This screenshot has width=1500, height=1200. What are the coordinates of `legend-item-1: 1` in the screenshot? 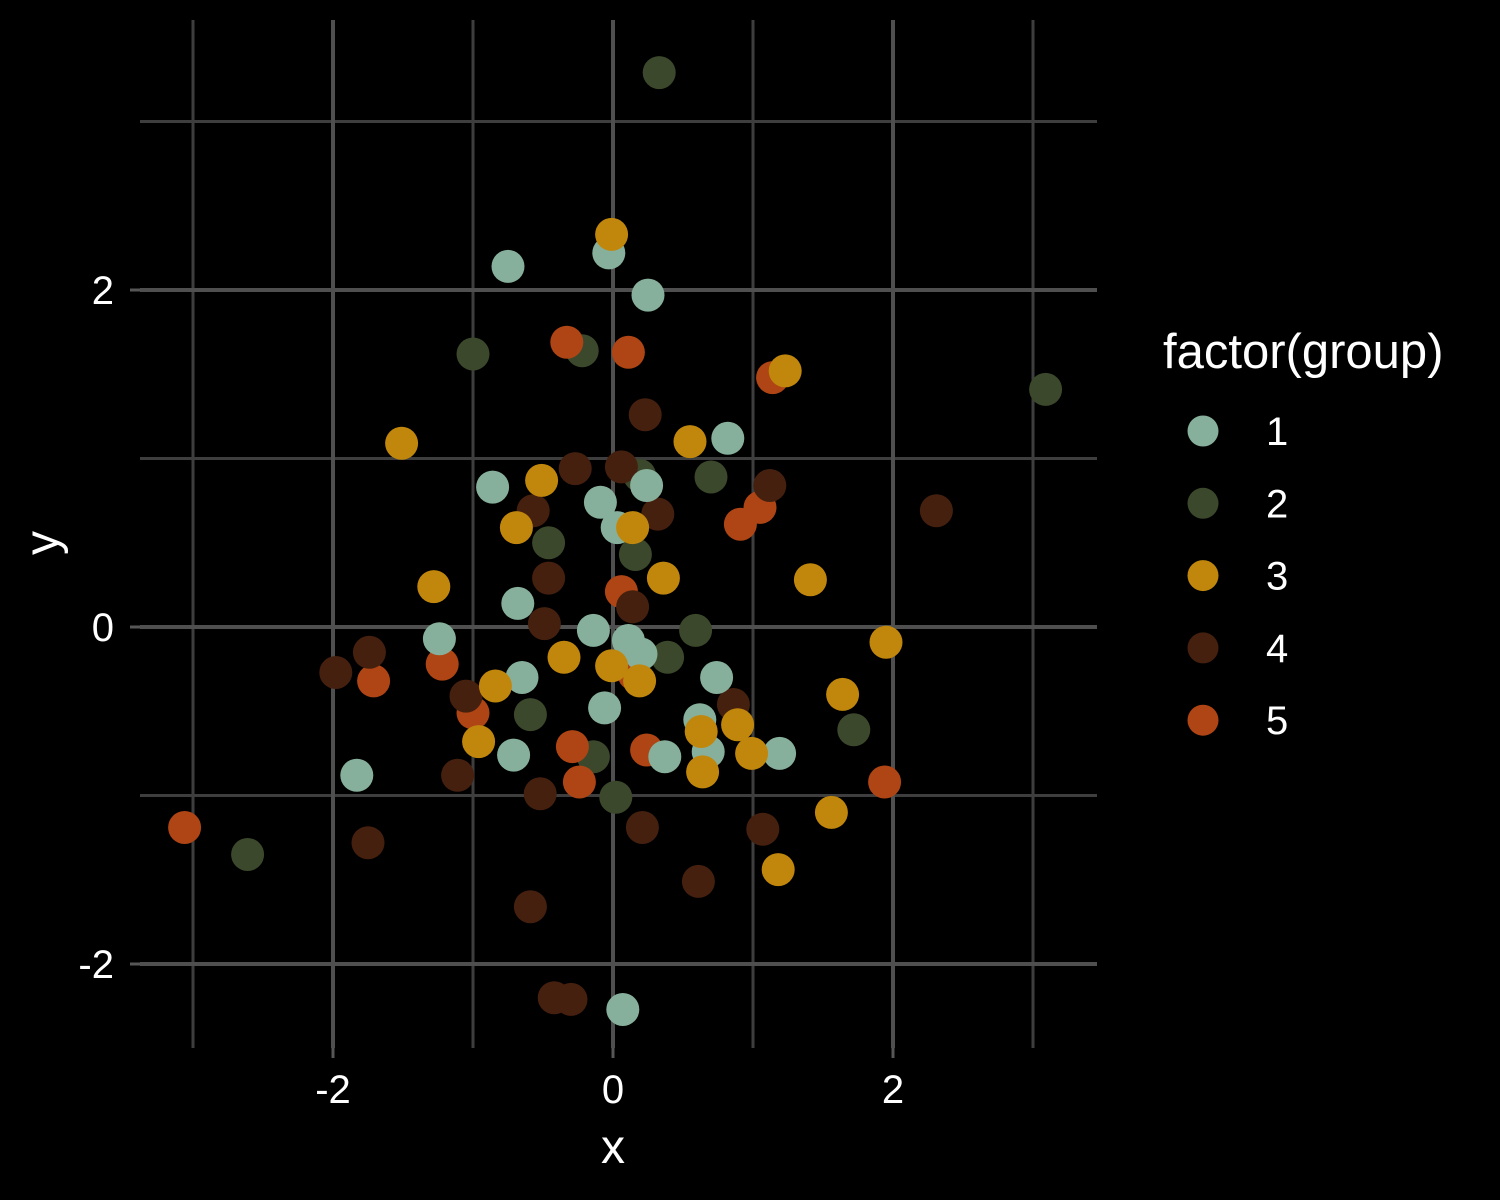 It's located at (1237, 432).